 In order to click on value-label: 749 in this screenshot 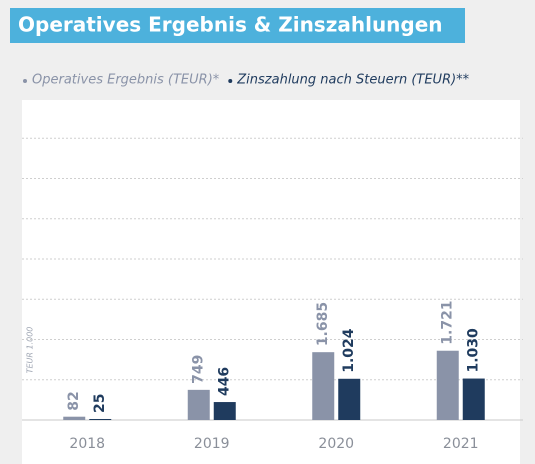, I will do `click(199, 369)`.